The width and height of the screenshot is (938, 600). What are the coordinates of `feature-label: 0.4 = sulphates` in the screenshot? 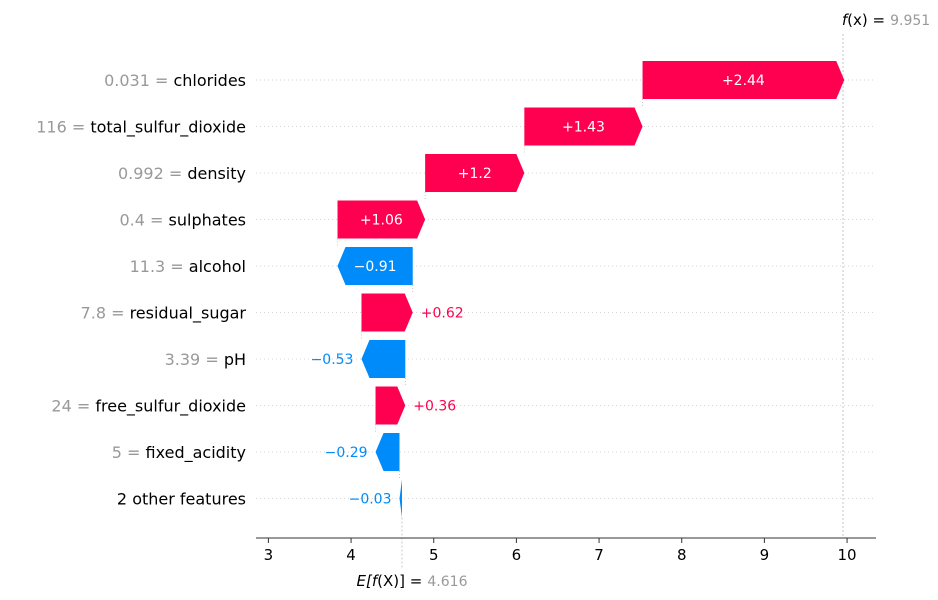 It's located at (182, 220).